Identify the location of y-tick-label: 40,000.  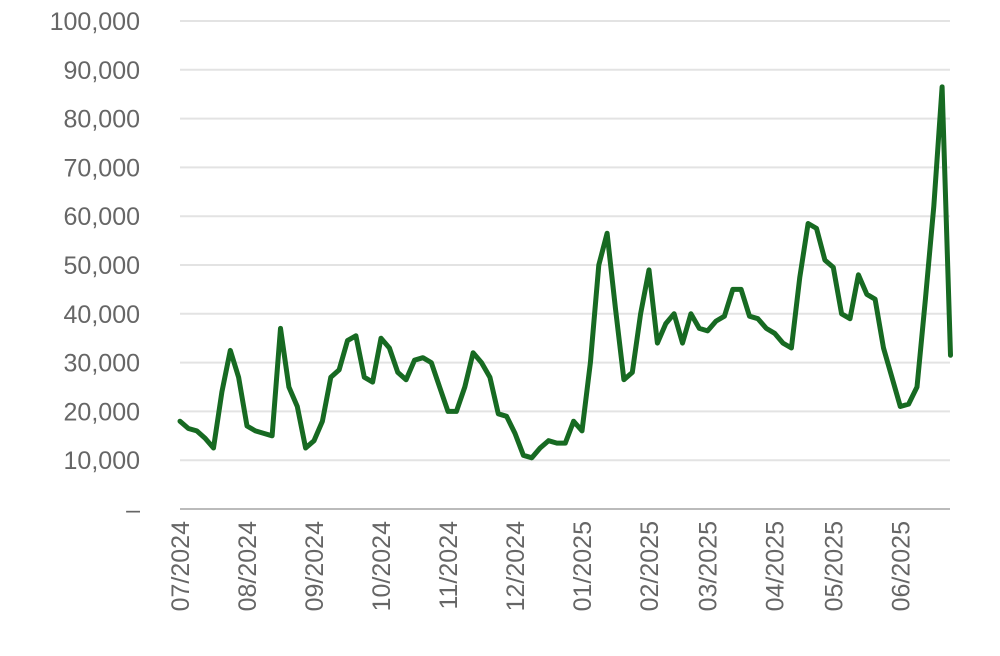
(102, 315).